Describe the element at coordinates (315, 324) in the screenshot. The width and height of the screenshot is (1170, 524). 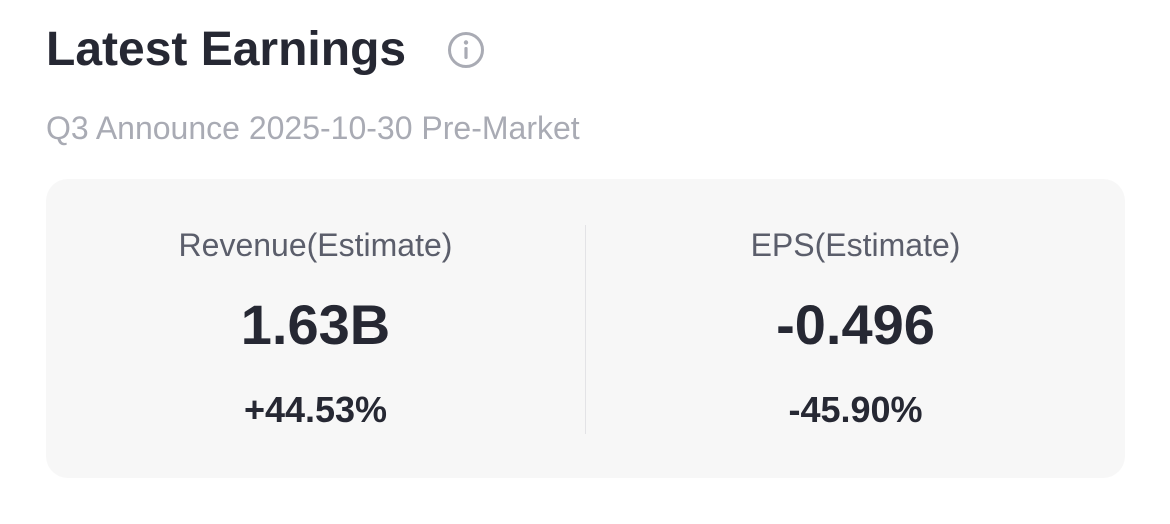
I see `metric-value: 1.63B` at that location.